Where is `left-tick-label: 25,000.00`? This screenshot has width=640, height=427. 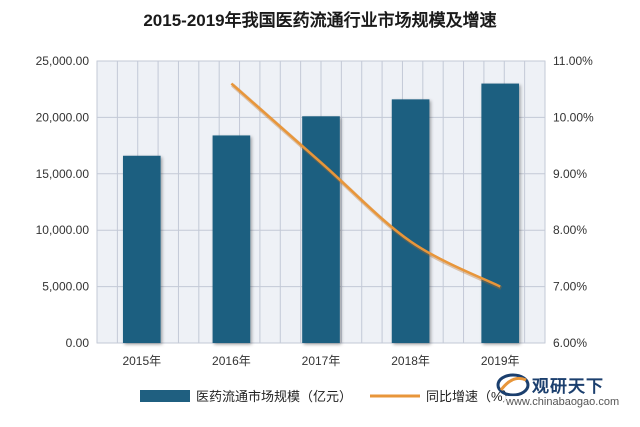
left-tick-label: 25,000.00 is located at coordinates (63, 61).